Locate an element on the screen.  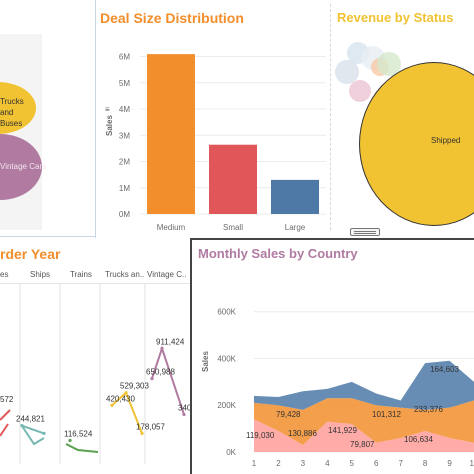
deal-xtick-label: Small is located at coordinates (233, 227).